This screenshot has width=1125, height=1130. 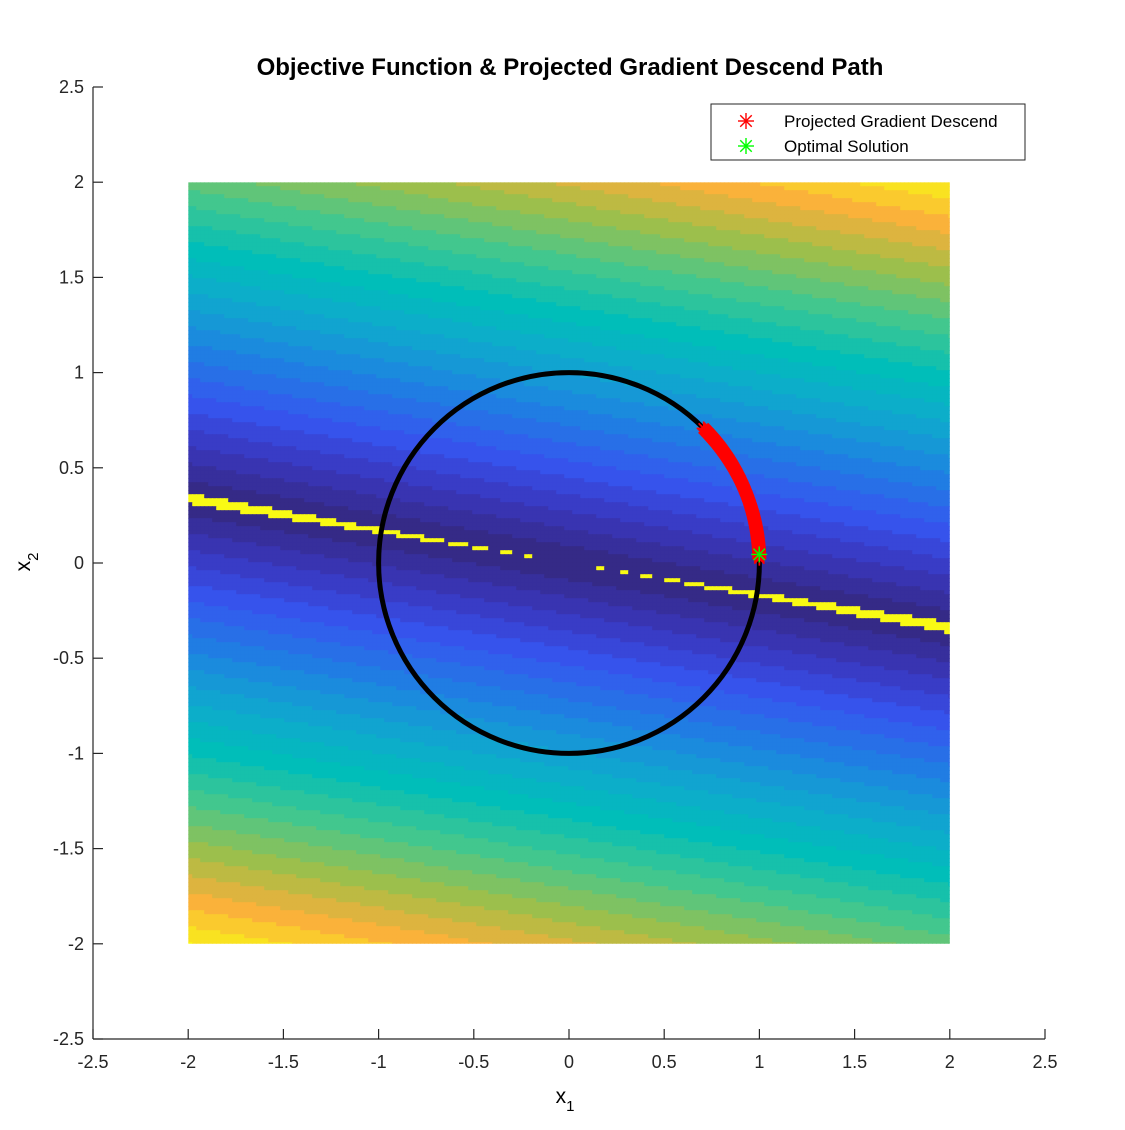 What do you see at coordinates (846, 146) in the screenshot?
I see `legend-label: Optimal Solution` at bounding box center [846, 146].